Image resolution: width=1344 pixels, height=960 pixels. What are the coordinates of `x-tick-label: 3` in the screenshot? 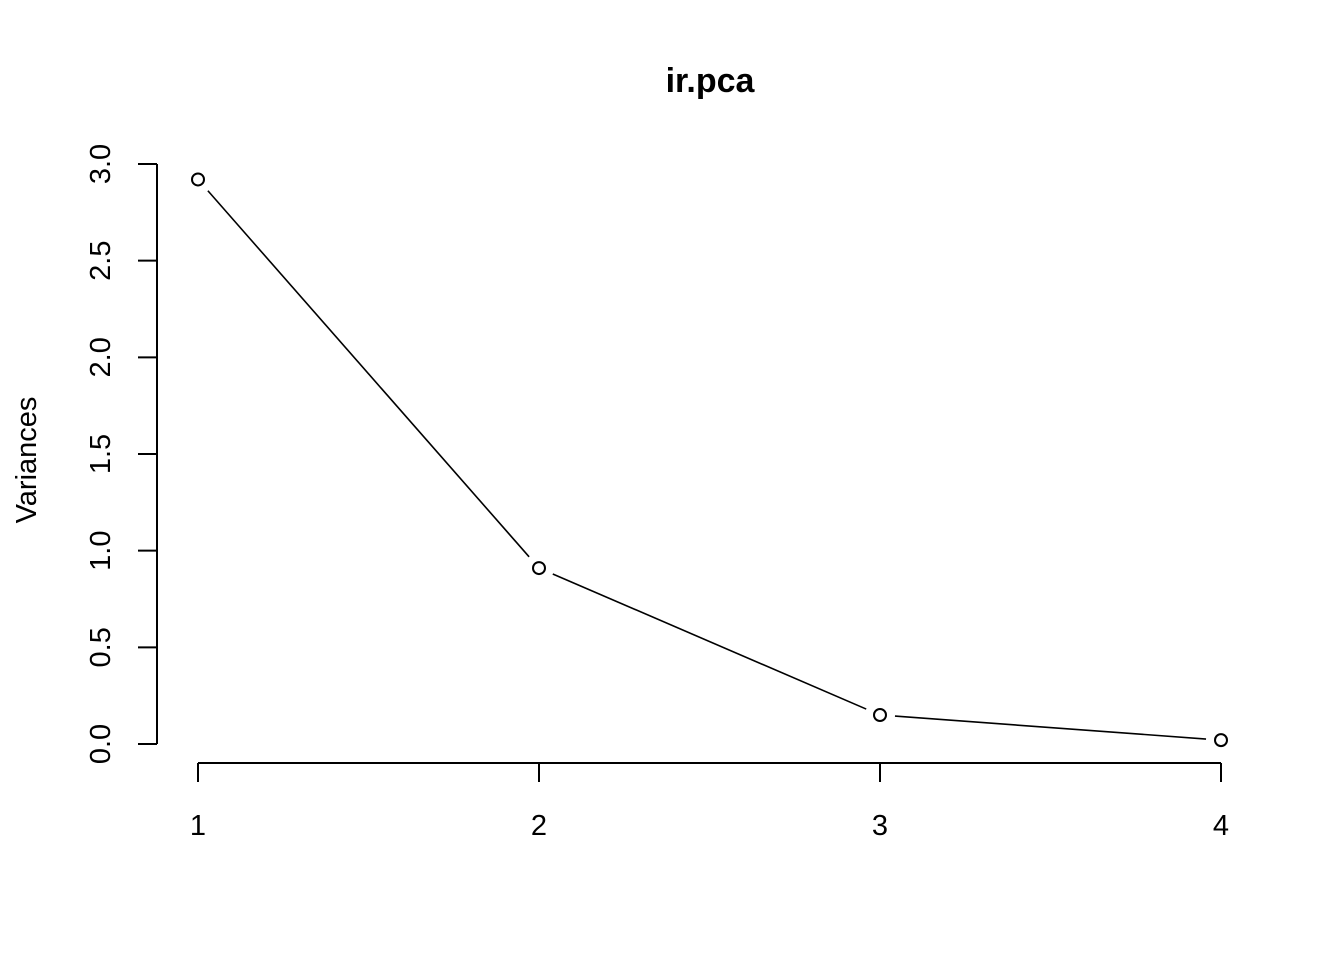 It's located at (880, 826).